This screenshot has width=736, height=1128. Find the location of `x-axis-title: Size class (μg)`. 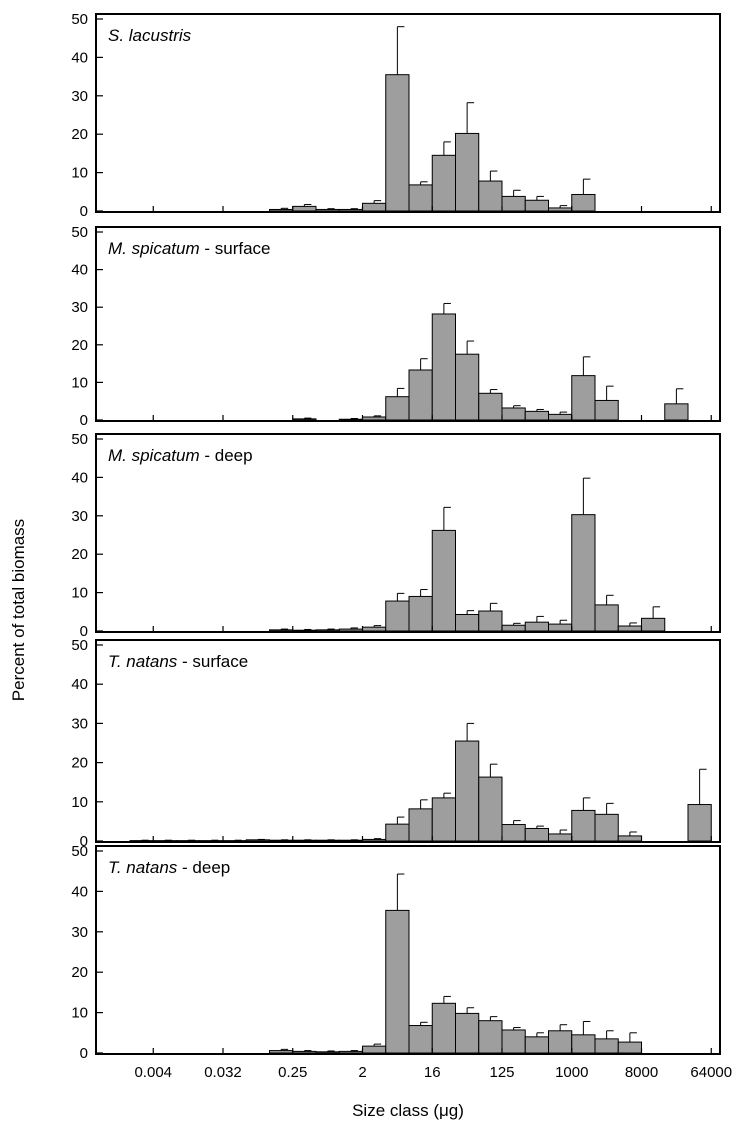

x-axis-title: Size class (μg) is located at coordinates (408, 1110).